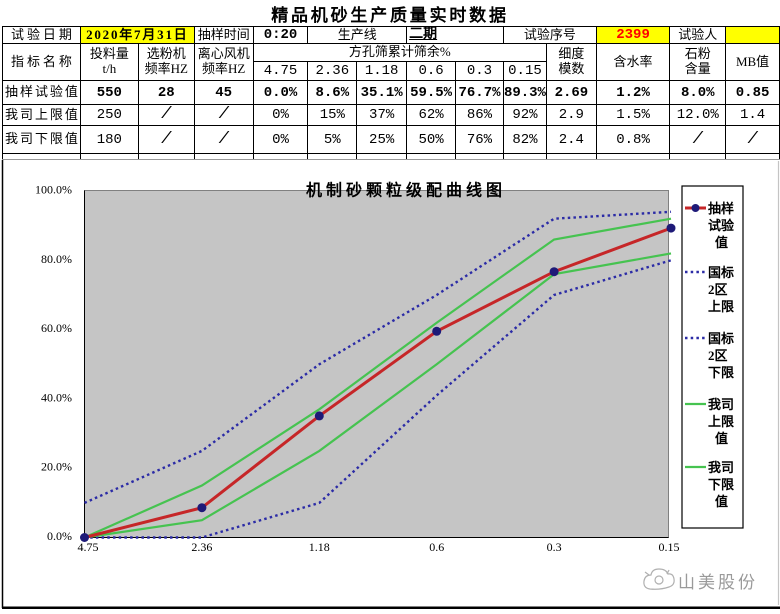 The width and height of the screenshot is (780, 614). What do you see at coordinates (669, 547) in the screenshot?
I see `svg-text: 0.15` at bounding box center [669, 547].